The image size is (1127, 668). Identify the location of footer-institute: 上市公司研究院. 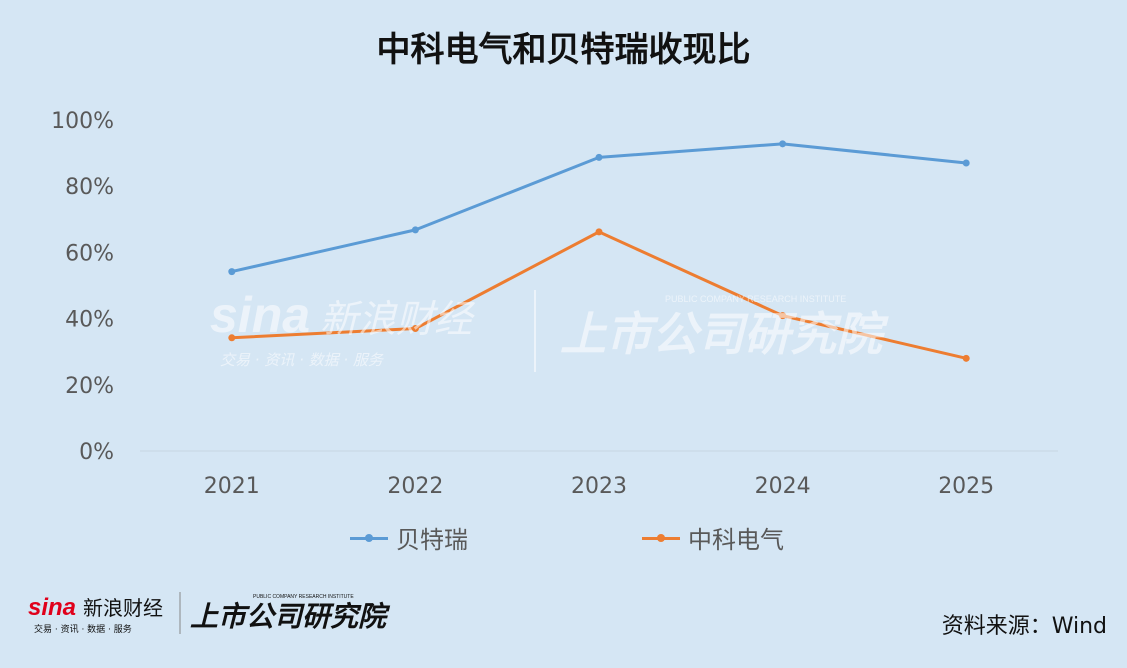
(290, 616).